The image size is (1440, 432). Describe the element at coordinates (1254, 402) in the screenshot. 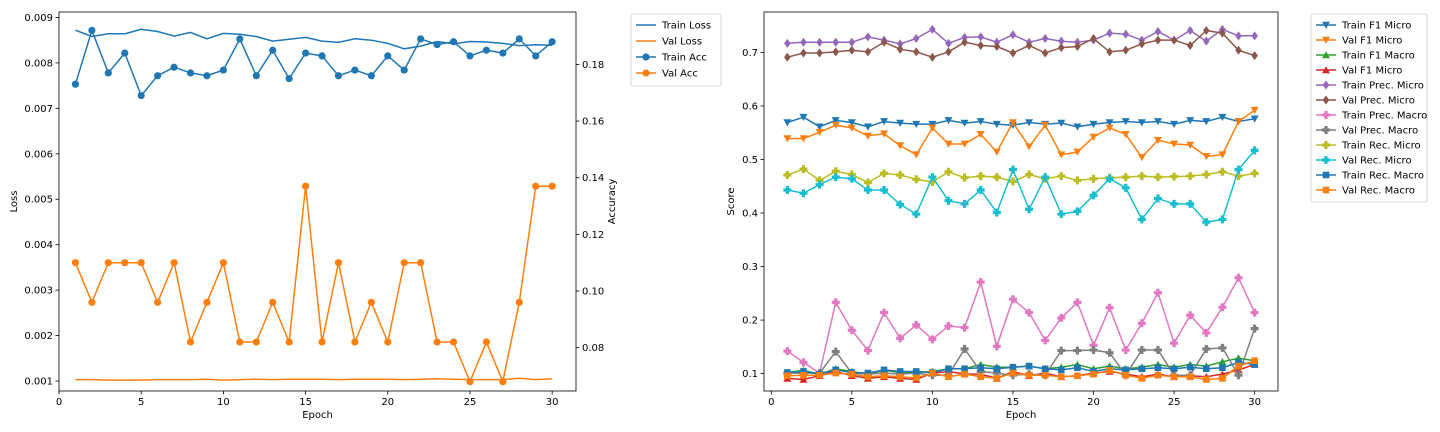

I see `x-tick-label: 30` at that location.